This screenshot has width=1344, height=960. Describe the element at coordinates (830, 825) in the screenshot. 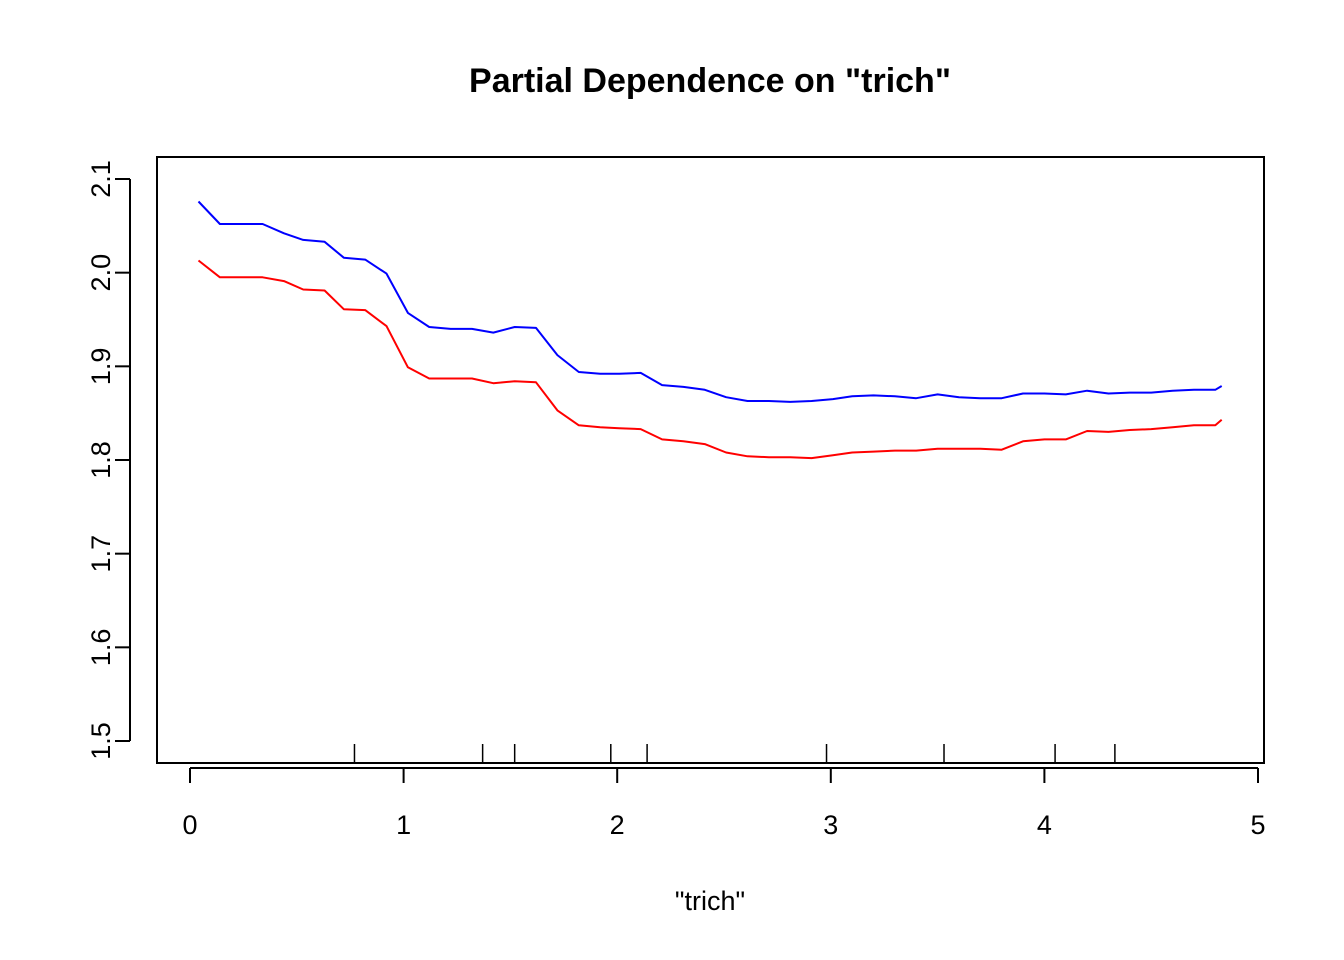

I see `x-tick-label: 3` at that location.